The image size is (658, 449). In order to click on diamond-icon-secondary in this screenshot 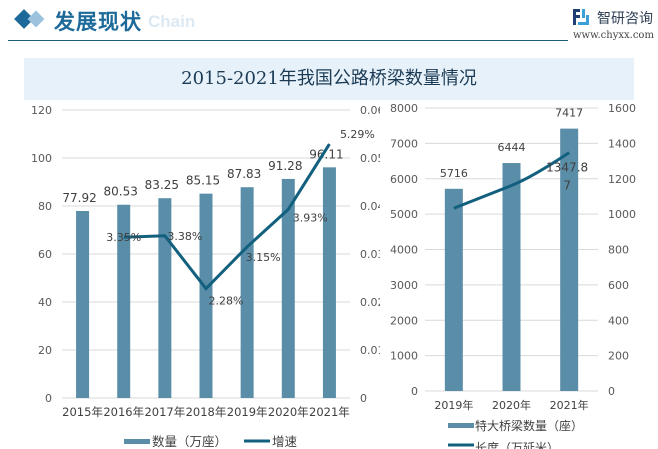, I will do `click(36, 19)`.